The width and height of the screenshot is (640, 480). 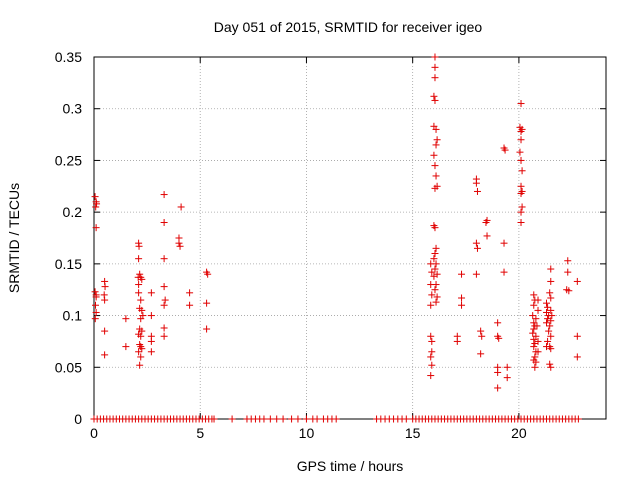 I want to click on x-tick-label: 0, so click(x=94, y=433).